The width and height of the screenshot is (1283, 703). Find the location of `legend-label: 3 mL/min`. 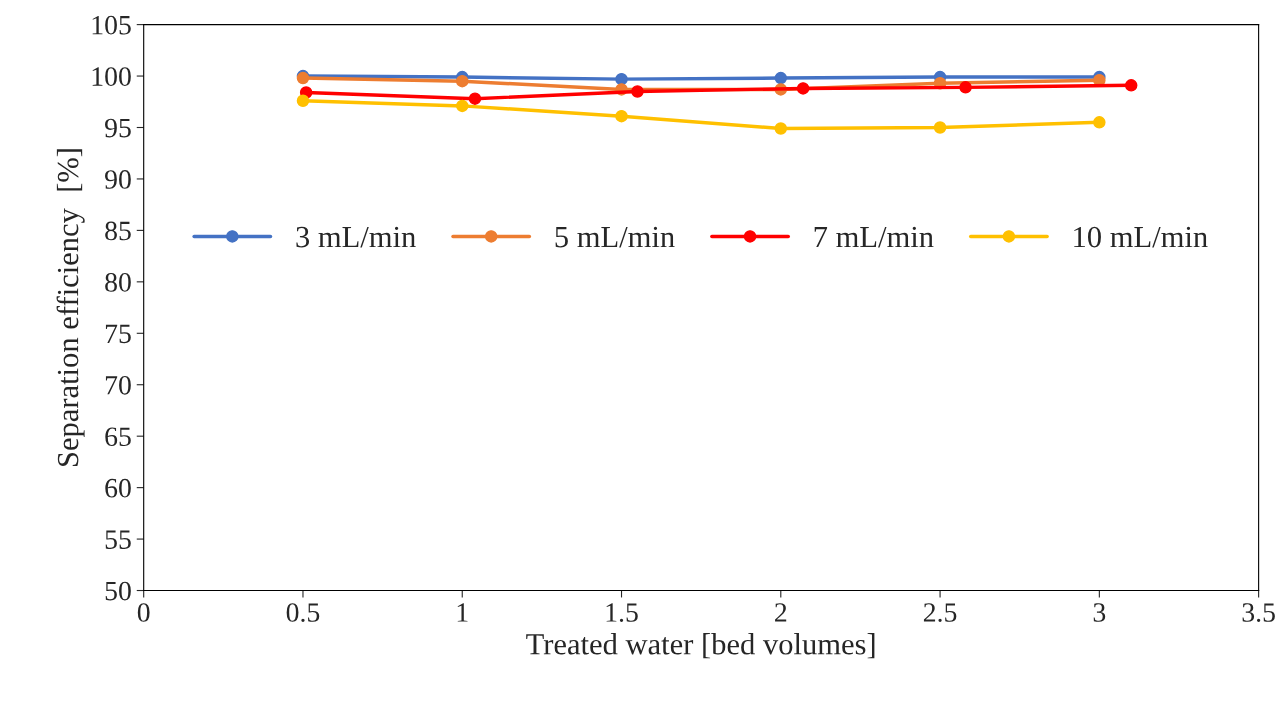

legend-label: 3 mL/min is located at coordinates (356, 237).